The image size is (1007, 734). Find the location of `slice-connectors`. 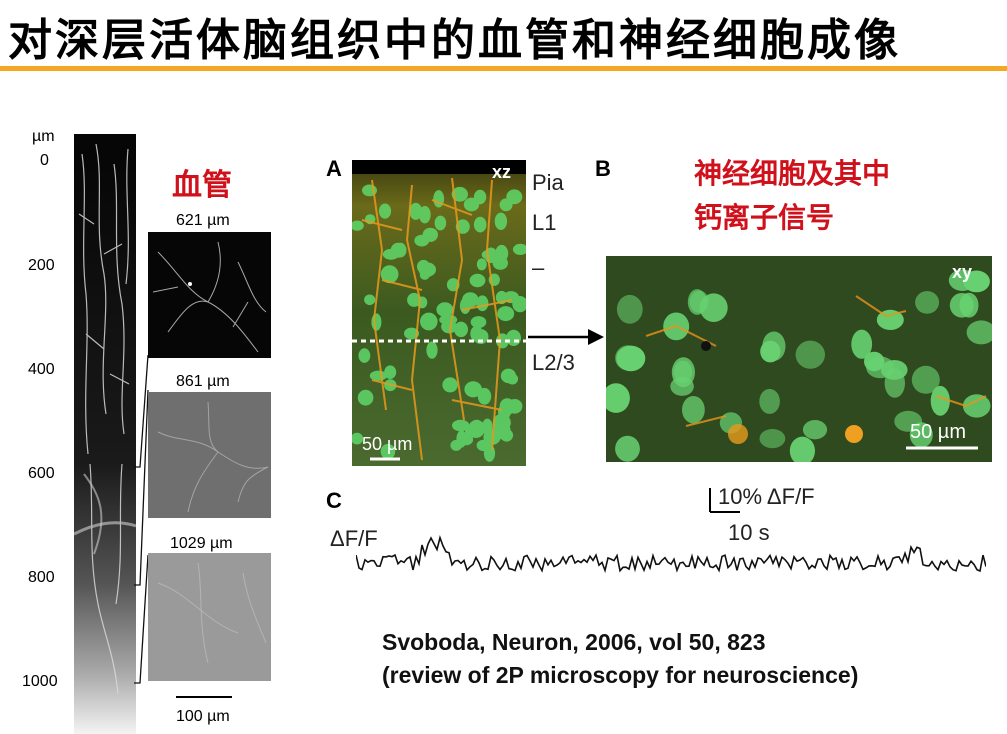

slice-connectors is located at coordinates (141, 519).